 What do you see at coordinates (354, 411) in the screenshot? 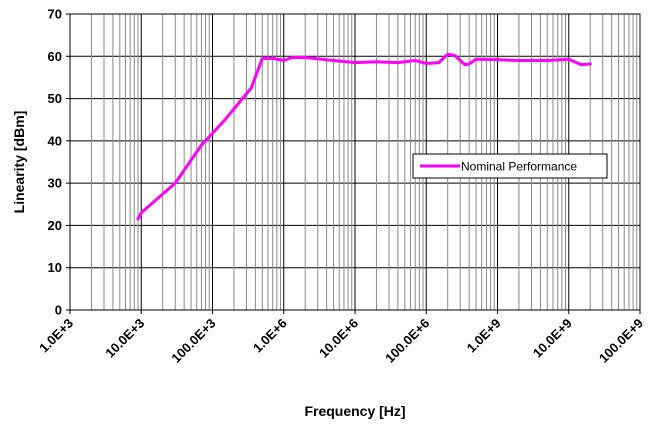
I see `x-axis-title: Frequency [Hz]` at bounding box center [354, 411].